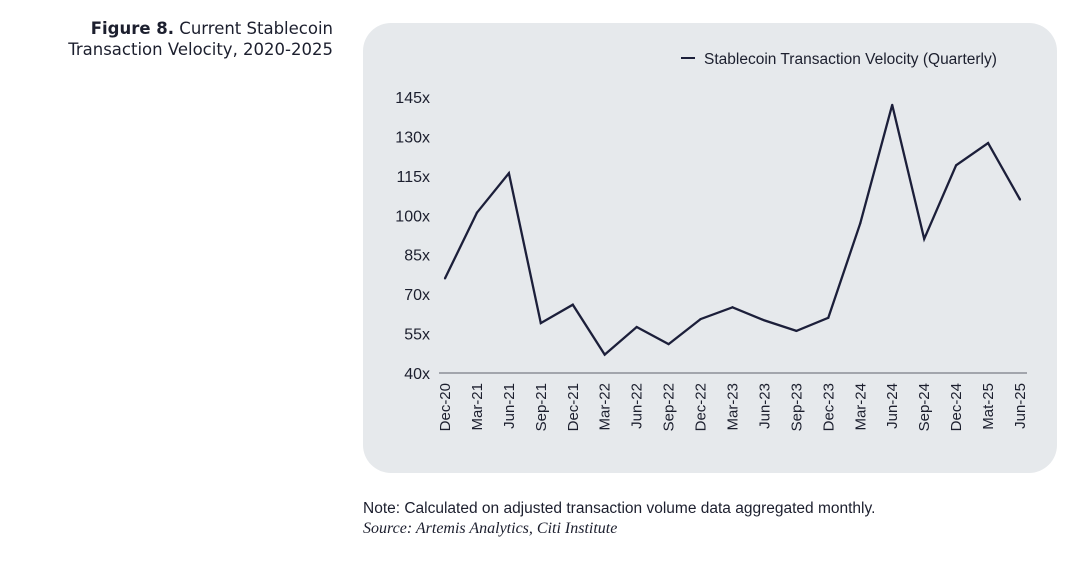 This screenshot has height=563, width=1080. I want to click on y-tick-label: 70x, so click(417, 295).